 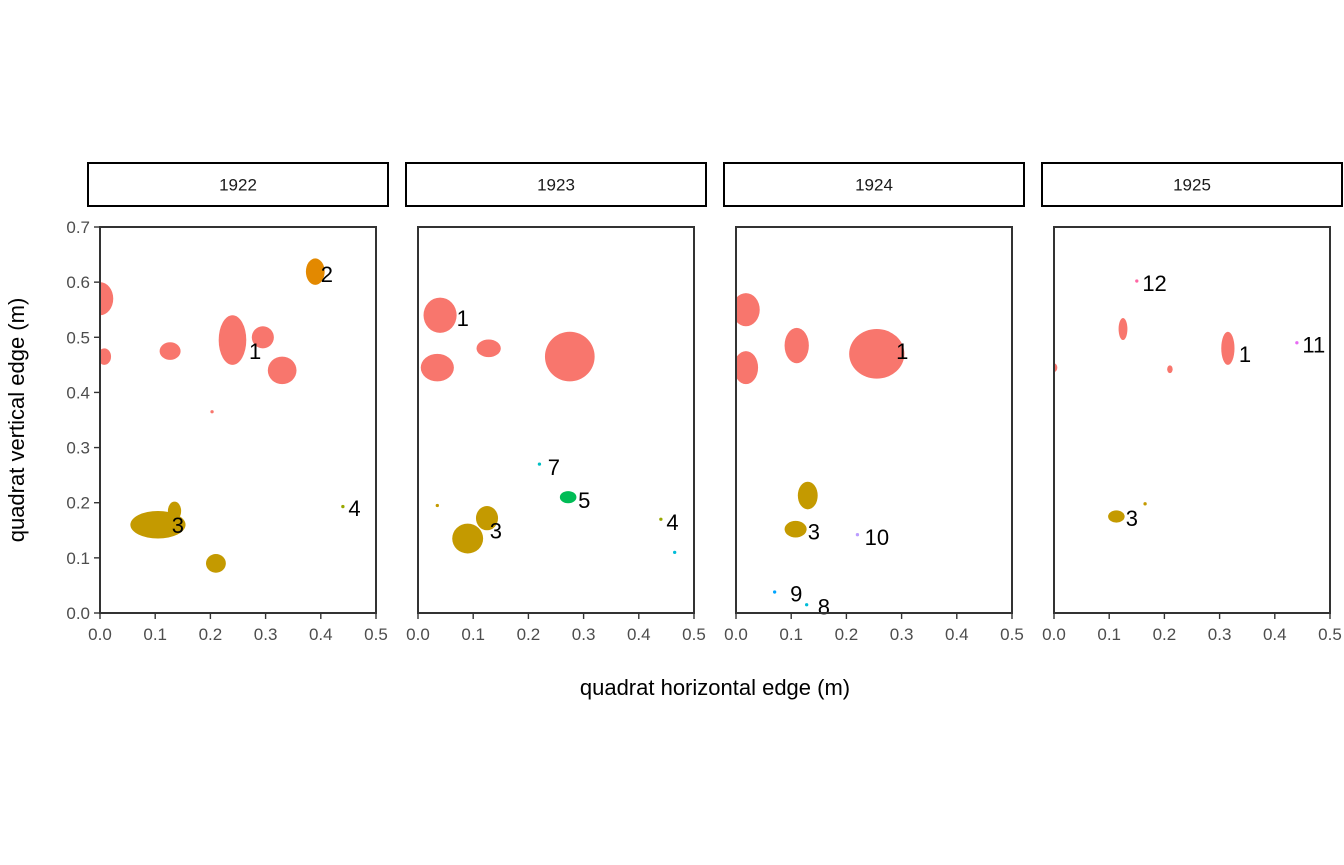 What do you see at coordinates (78, 227) in the screenshot?
I see `y-tick-label: 0.7` at bounding box center [78, 227].